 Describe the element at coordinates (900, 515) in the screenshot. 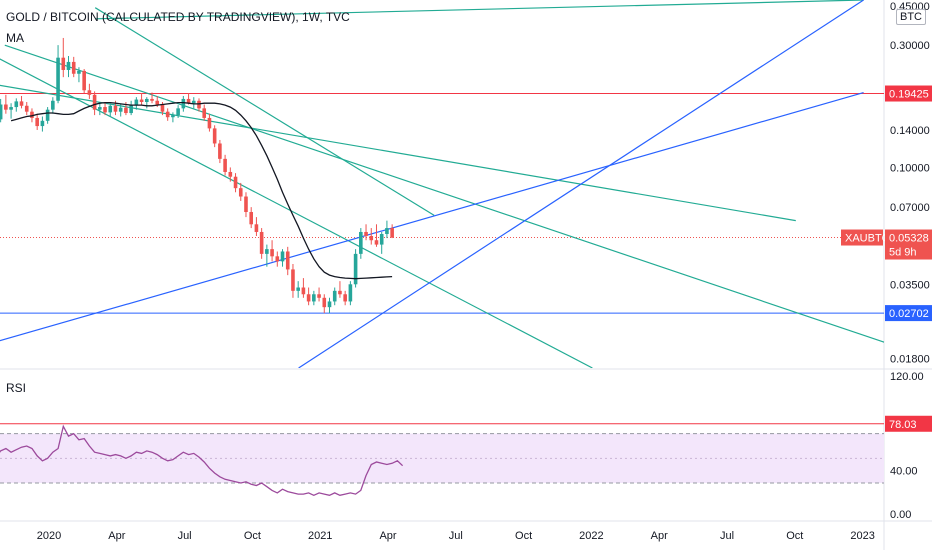

I see `rsi-tick-label: 0.00` at that location.